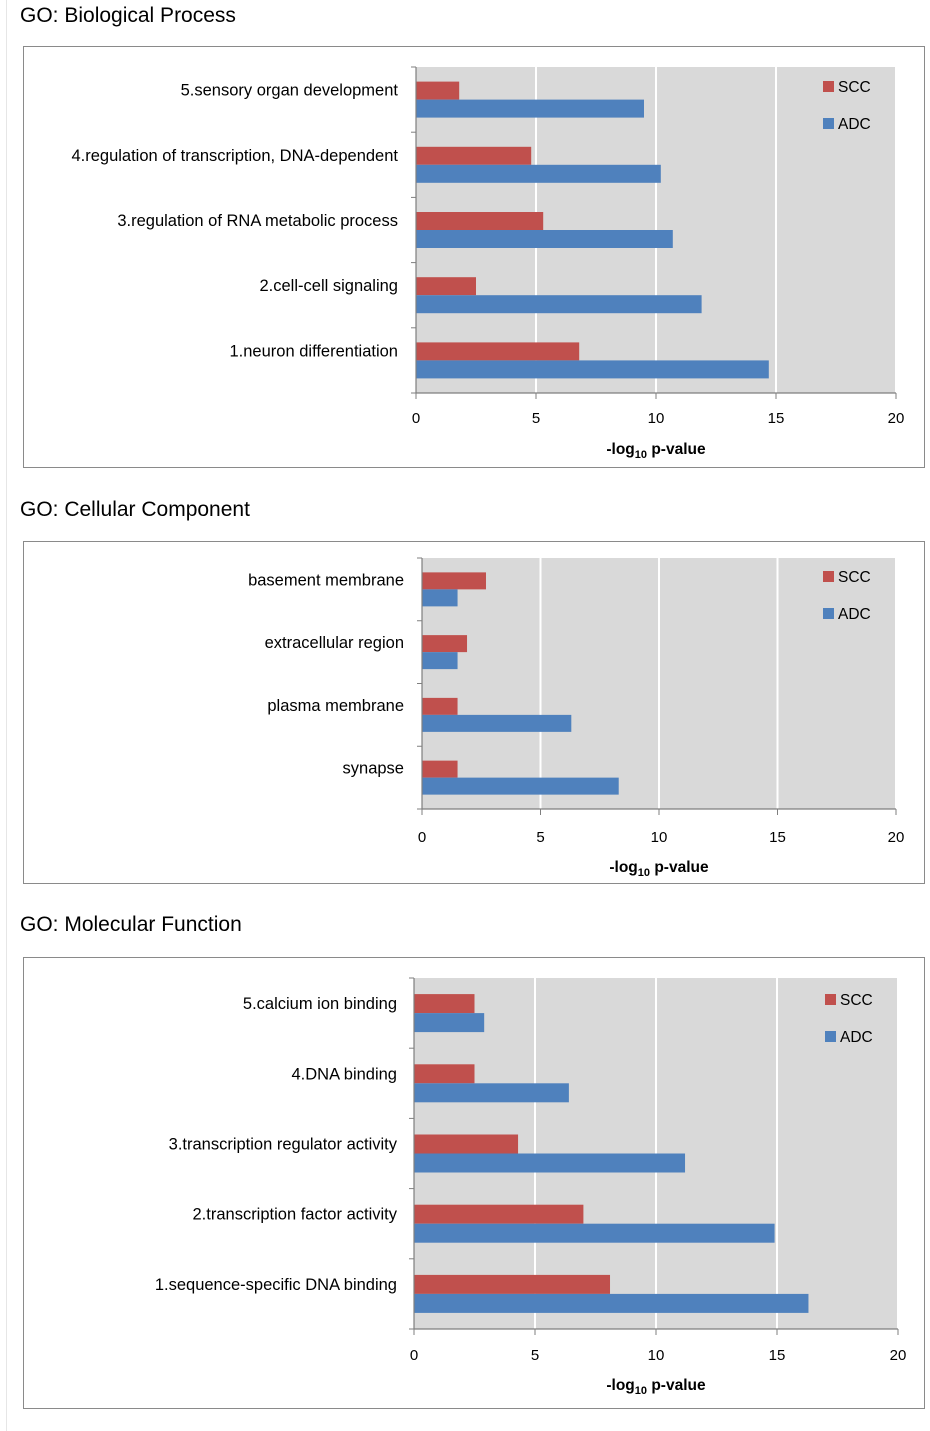 The image size is (930, 1431). What do you see at coordinates (373, 769) in the screenshot?
I see `category-label: synapse` at bounding box center [373, 769].